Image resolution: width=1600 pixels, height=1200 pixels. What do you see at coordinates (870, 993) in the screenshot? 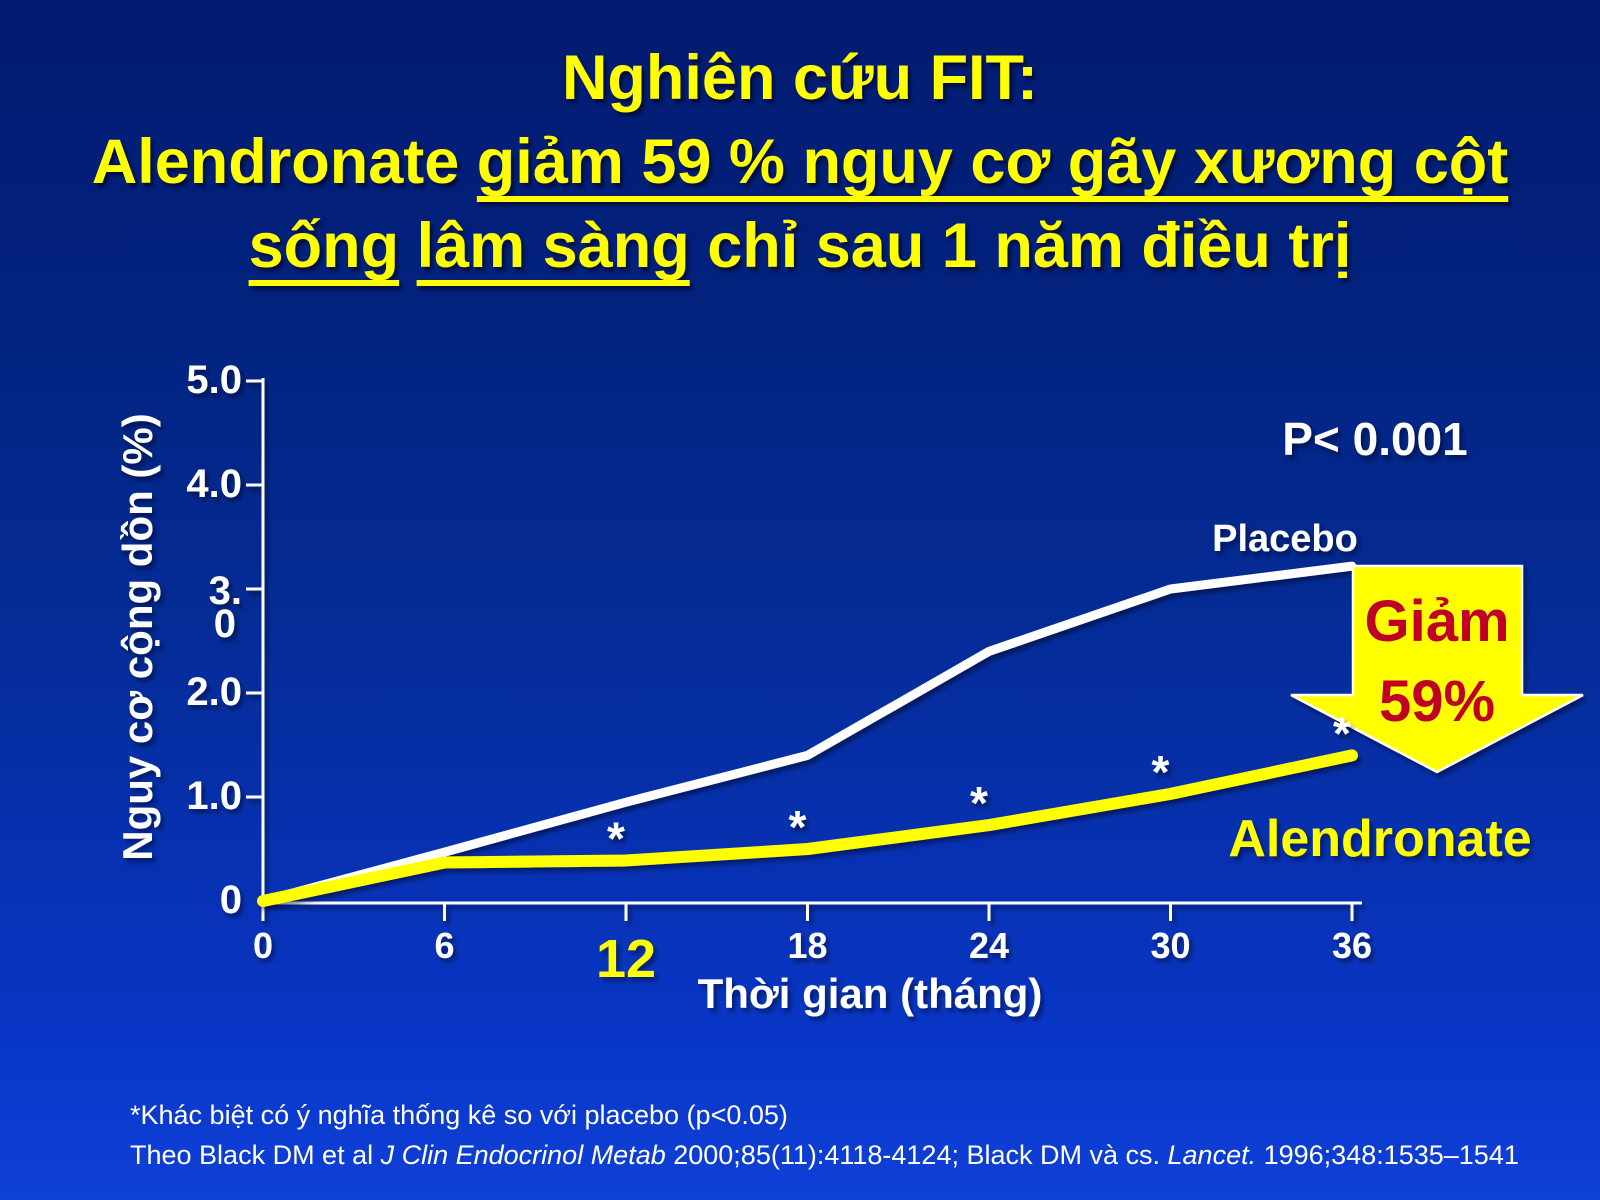
I see `x-axis-title: Thời gian (tháng)` at bounding box center [870, 993].